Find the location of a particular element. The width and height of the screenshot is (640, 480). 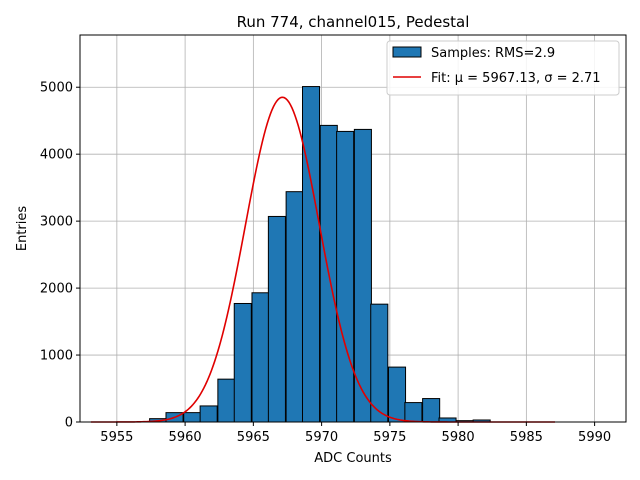

legend-box is located at coordinates (503, 68).